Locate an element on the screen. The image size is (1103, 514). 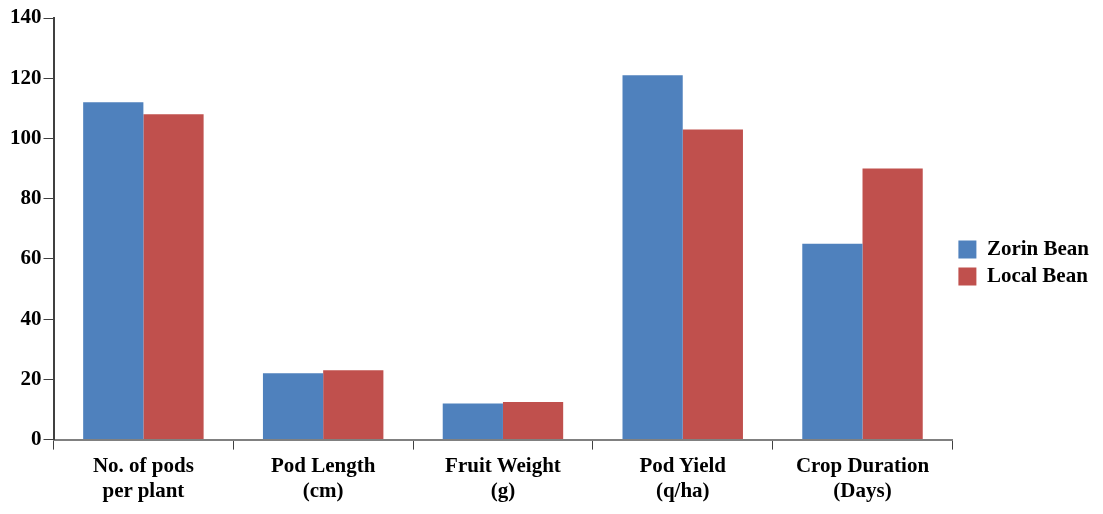
x-tick-label: Pod Length (cm) is located at coordinates (323, 477).